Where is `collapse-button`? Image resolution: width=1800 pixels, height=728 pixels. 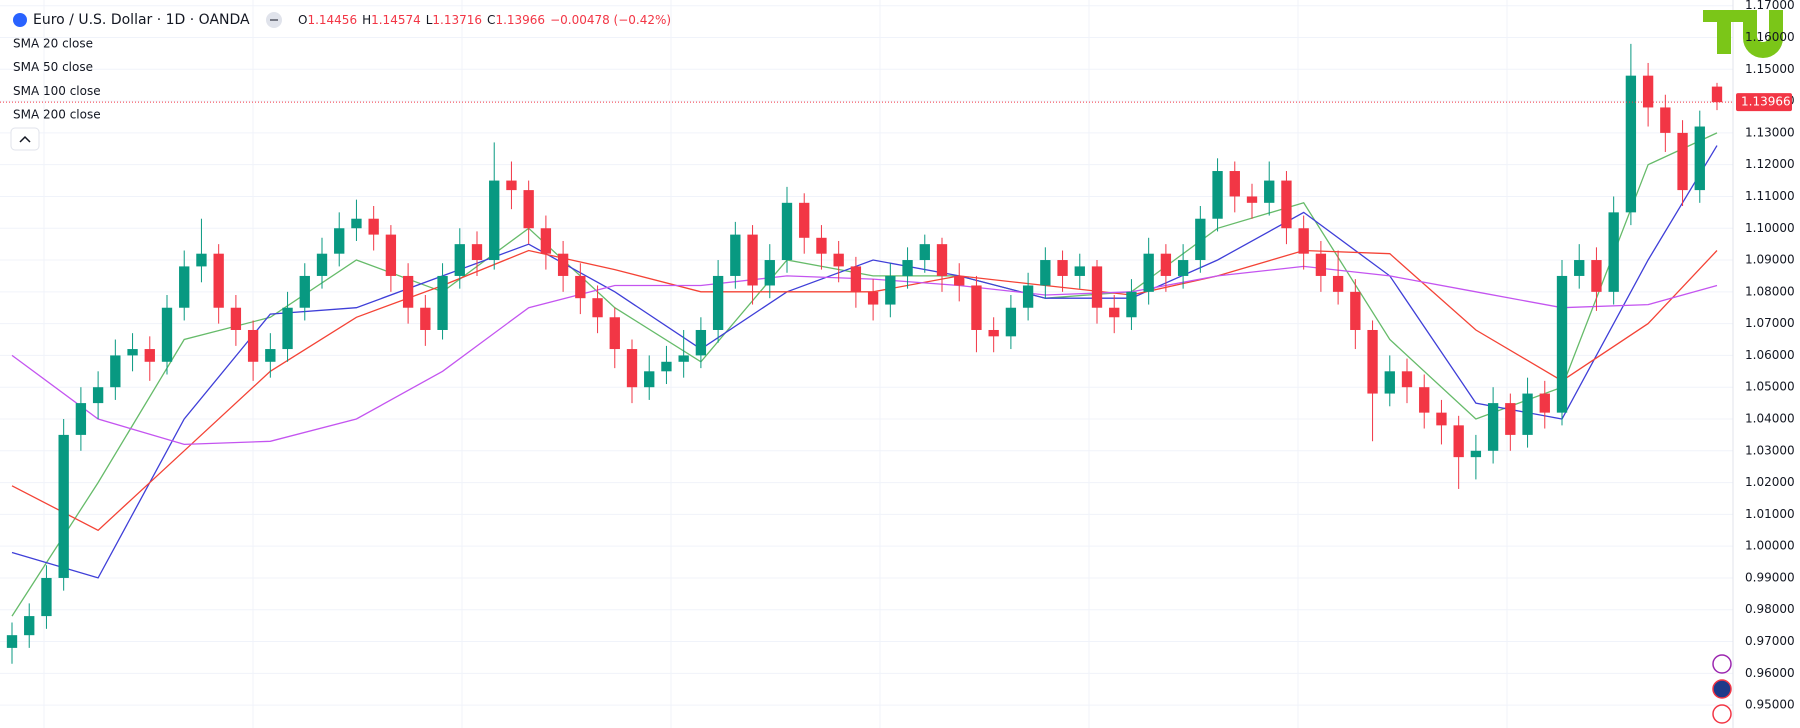 collapse-button is located at coordinates (25, 139).